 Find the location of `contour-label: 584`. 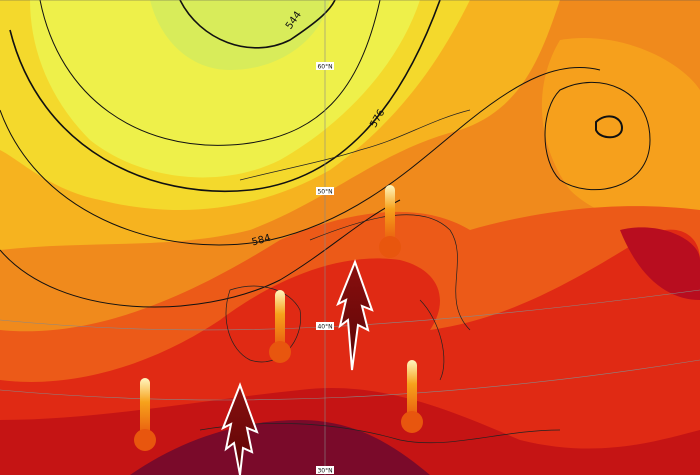

contour-label: 584 is located at coordinates (261, 241).